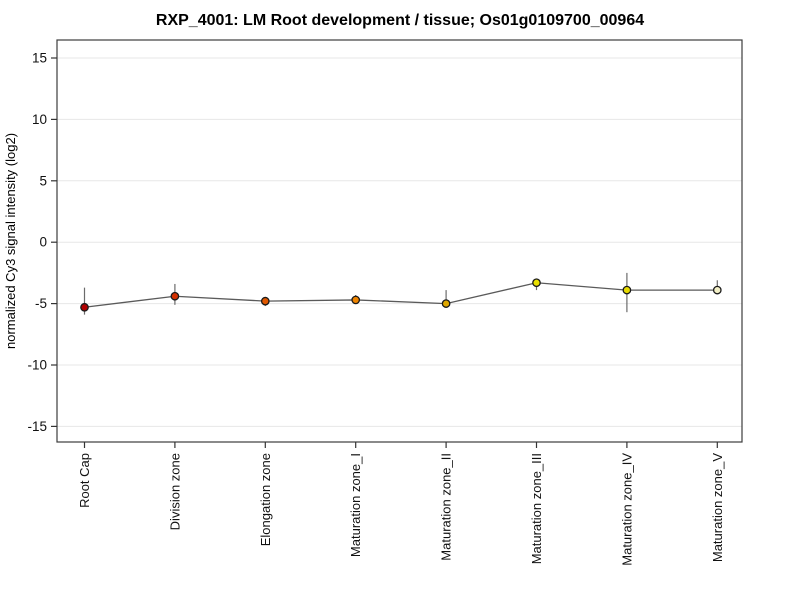 Image resolution: width=800 pixels, height=600 pixels. Describe the element at coordinates (37, 426) in the screenshot. I see `y-tick-label: -15` at that location.